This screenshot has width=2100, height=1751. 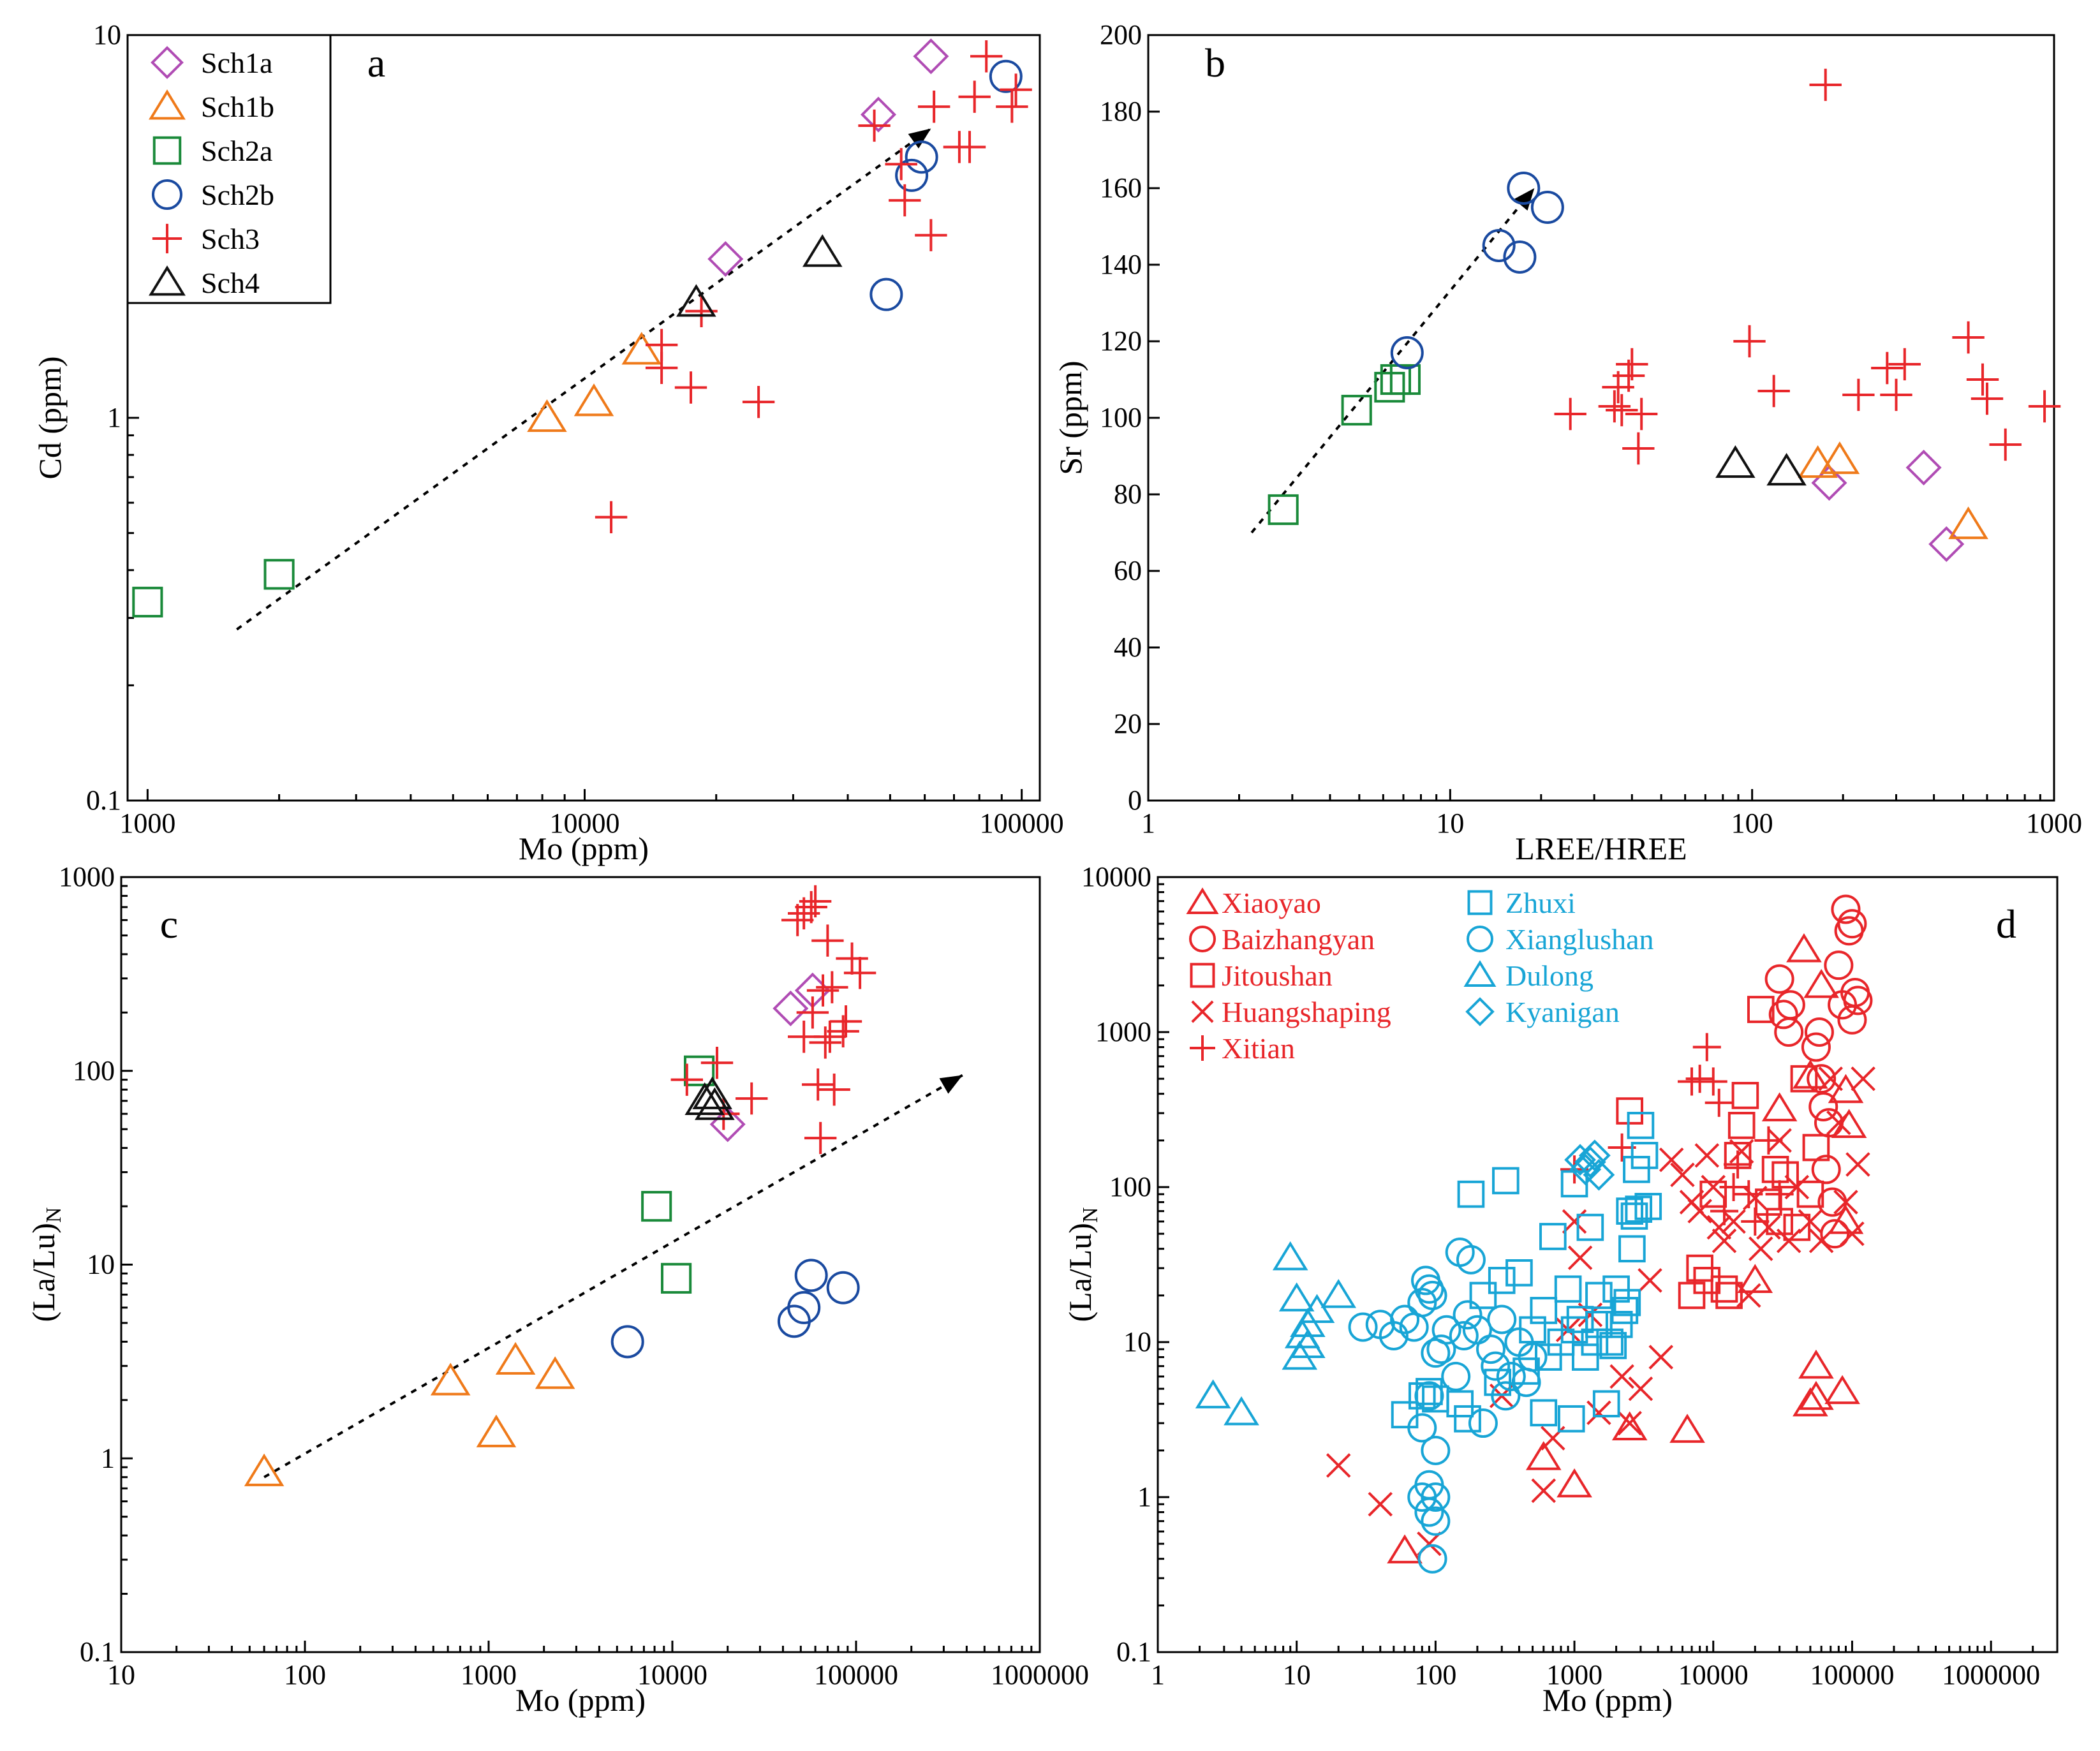 I want to click on legend-label: Jitoushan, so click(x=1278, y=976).